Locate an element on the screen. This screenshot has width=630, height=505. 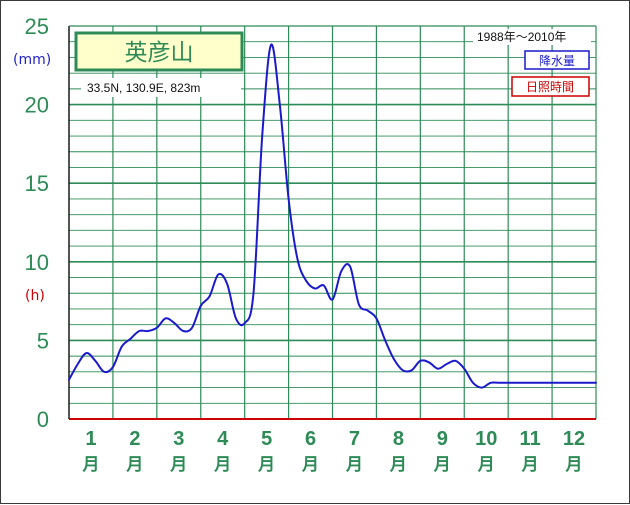
legend-precip-label: 降水量 is located at coordinates (557, 61).